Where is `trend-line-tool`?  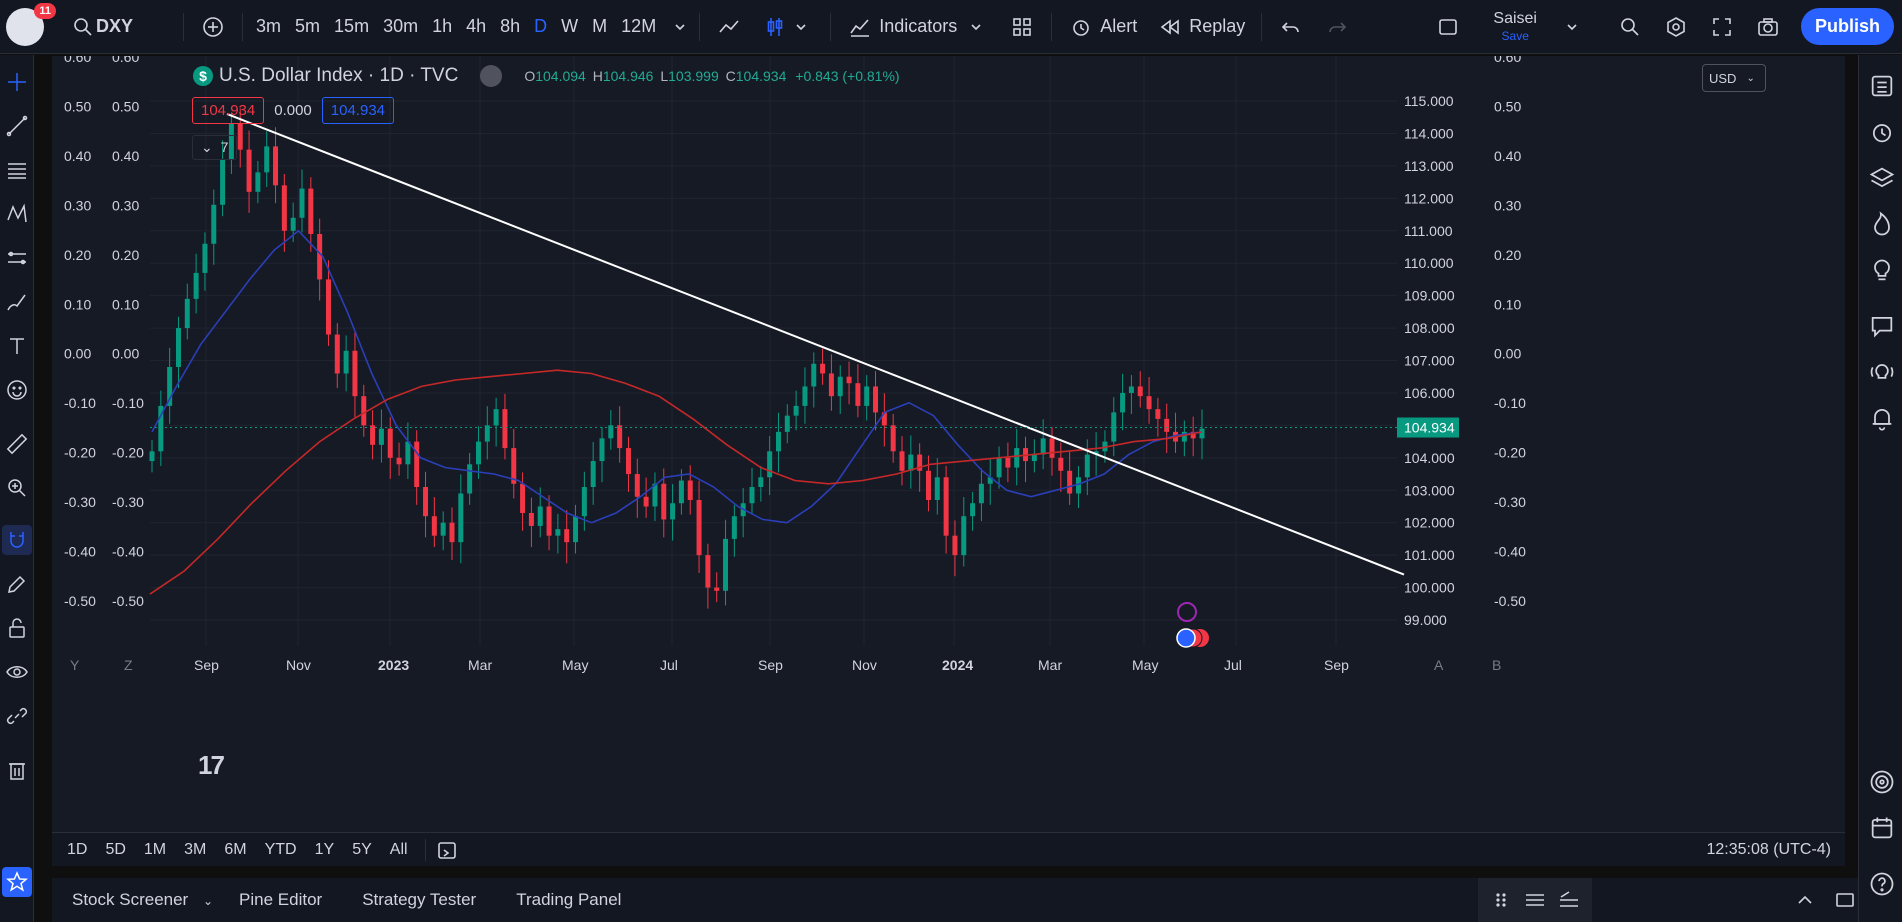
trend-line-tool is located at coordinates (17, 126).